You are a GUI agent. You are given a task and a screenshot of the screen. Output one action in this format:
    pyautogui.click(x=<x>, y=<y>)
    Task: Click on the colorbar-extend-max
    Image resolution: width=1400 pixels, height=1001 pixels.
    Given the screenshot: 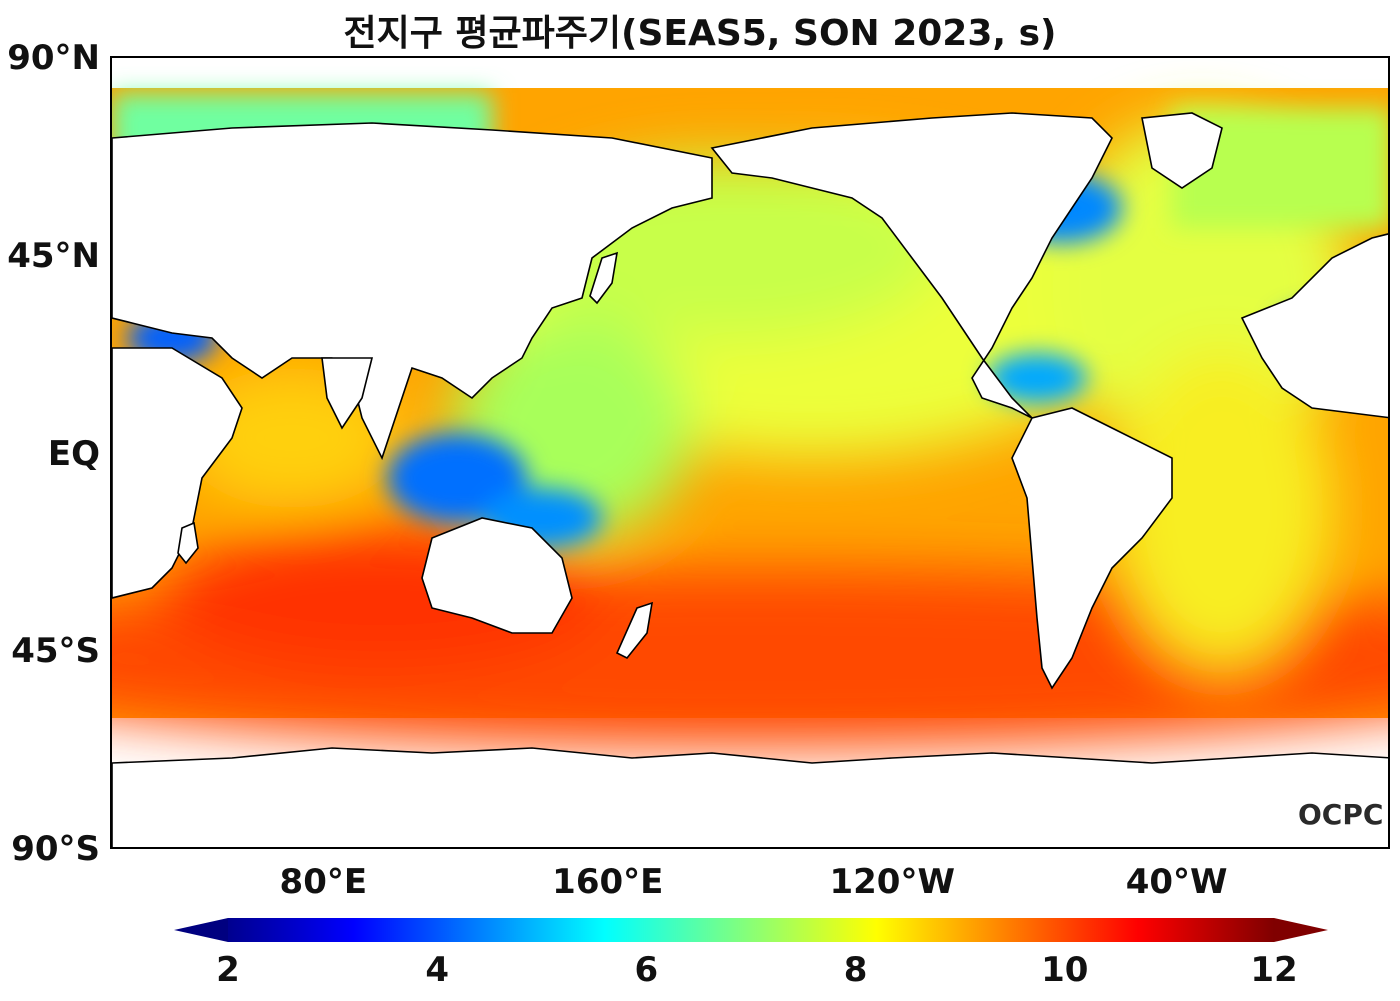 What is the action you would take?
    pyautogui.click(x=1301, y=930)
    